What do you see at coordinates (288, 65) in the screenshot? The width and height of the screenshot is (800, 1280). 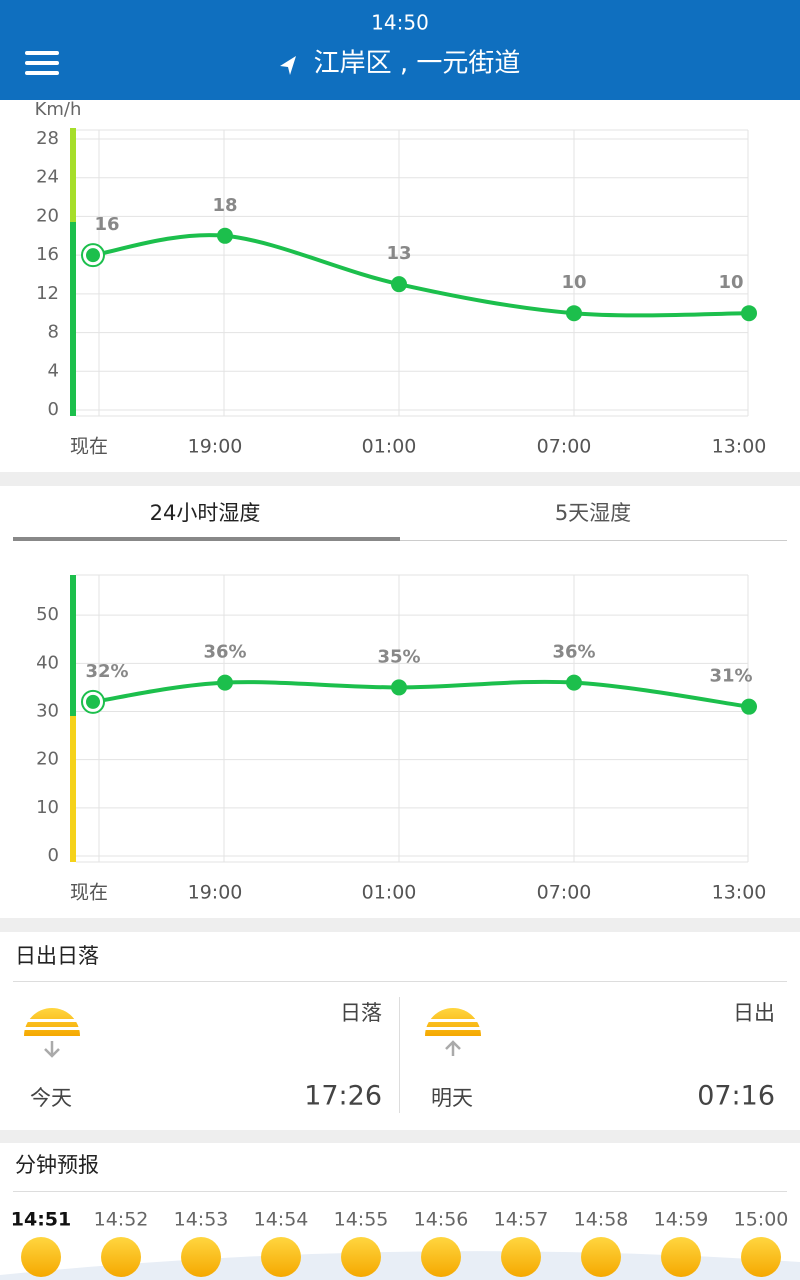 I see `location-icon` at bounding box center [288, 65].